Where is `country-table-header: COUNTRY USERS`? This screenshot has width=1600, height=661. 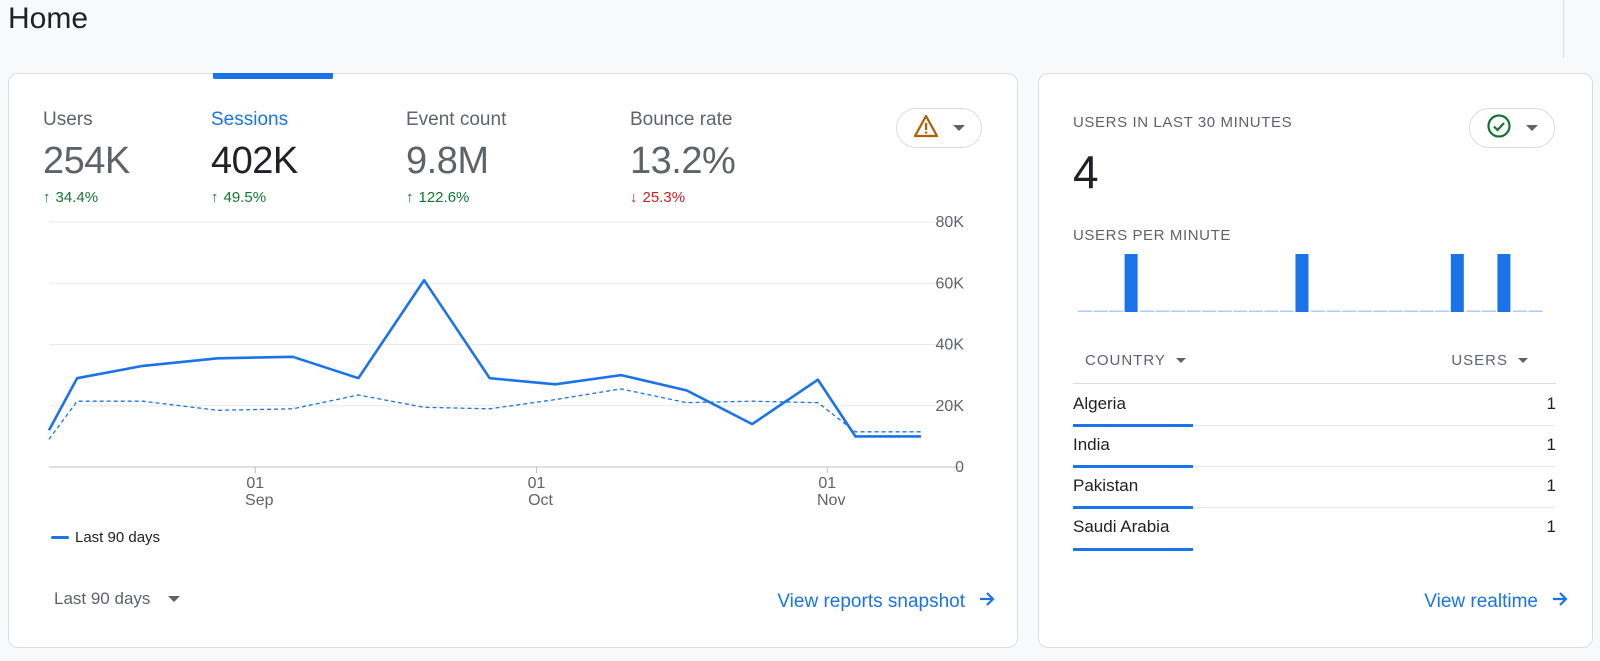
country-table-header: COUNTRY USERS is located at coordinates (1314, 364).